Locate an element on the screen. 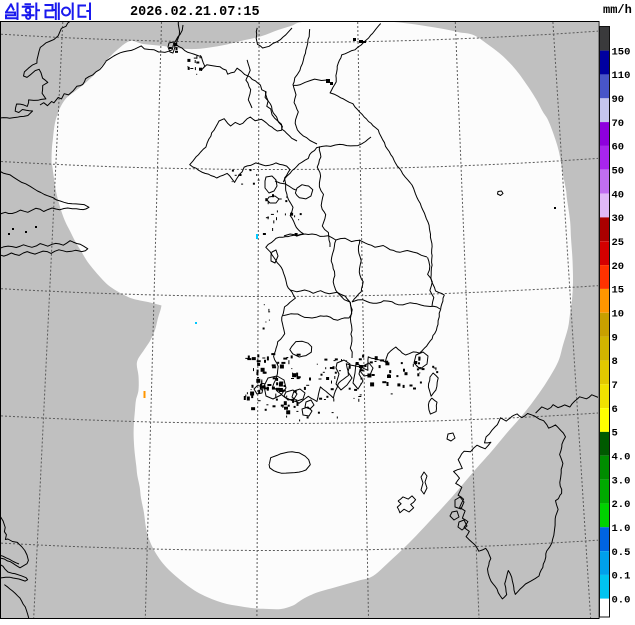  svg-text: 20 is located at coordinates (618, 267).